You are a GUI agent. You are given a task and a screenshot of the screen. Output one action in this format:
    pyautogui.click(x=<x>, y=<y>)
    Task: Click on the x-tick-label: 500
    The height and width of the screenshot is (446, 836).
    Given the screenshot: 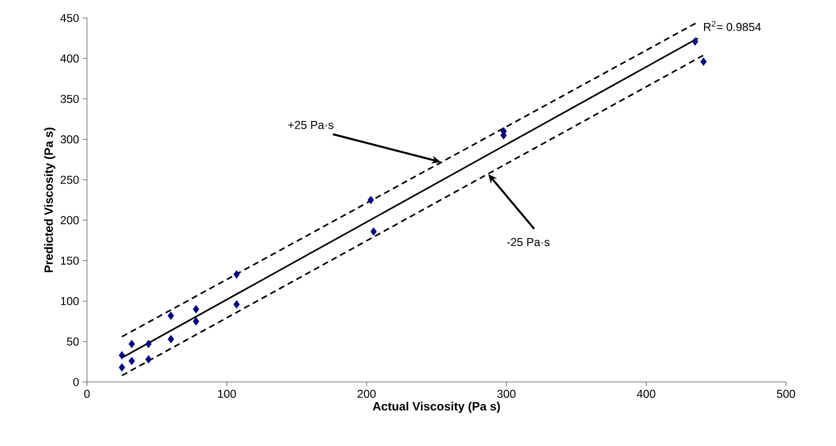 What is the action you would take?
    pyautogui.click(x=786, y=394)
    